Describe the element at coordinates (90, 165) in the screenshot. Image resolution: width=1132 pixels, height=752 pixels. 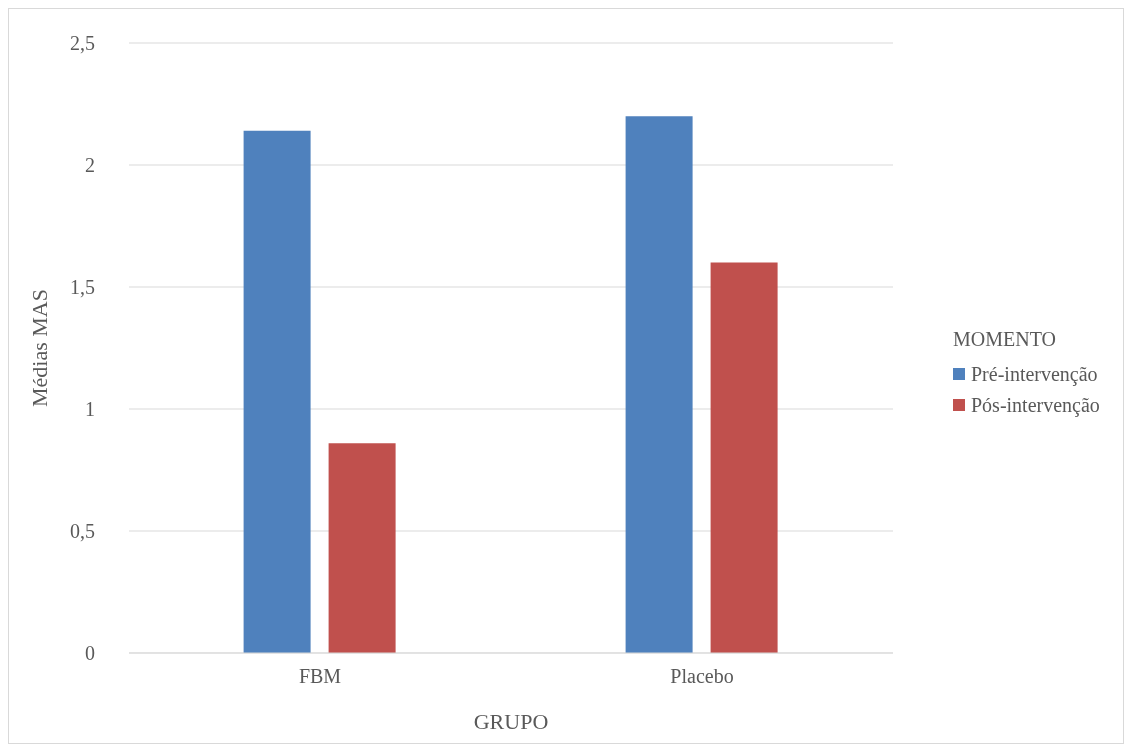
I see `y-tick-label: 2` at that location.